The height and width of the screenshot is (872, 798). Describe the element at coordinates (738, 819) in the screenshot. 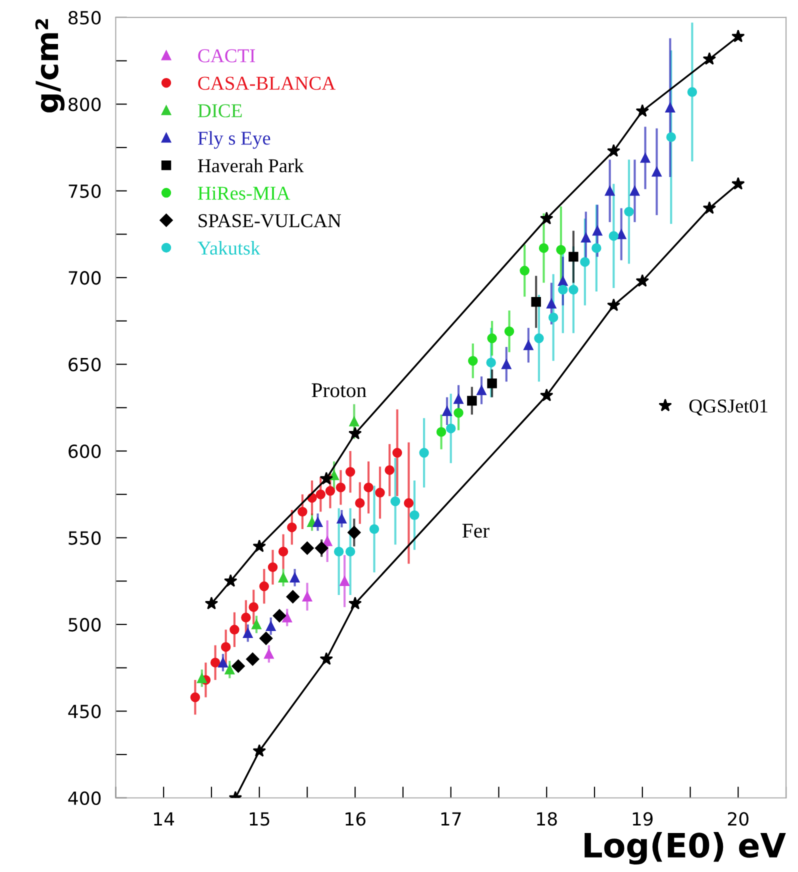

I see `x-tick-label: 20` at that location.